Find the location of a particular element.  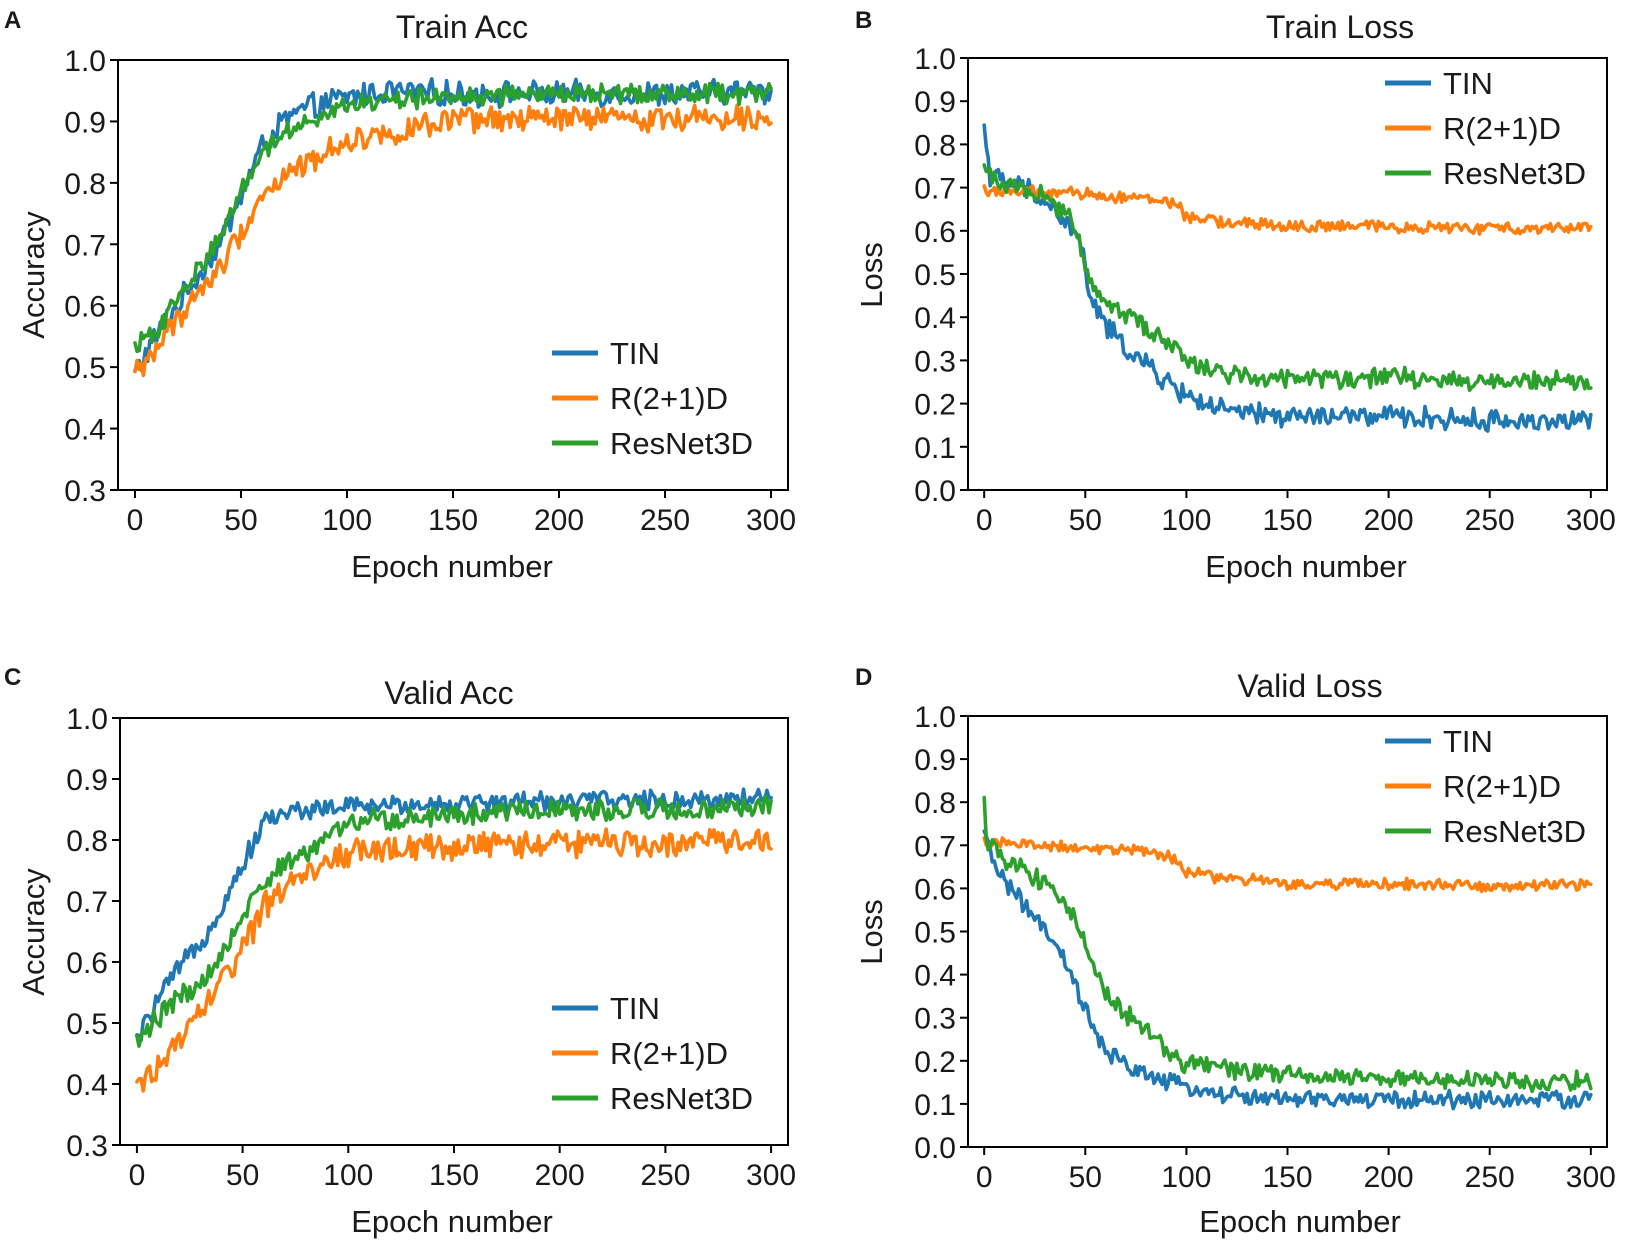

panel-letter: A is located at coordinates (12, 20).